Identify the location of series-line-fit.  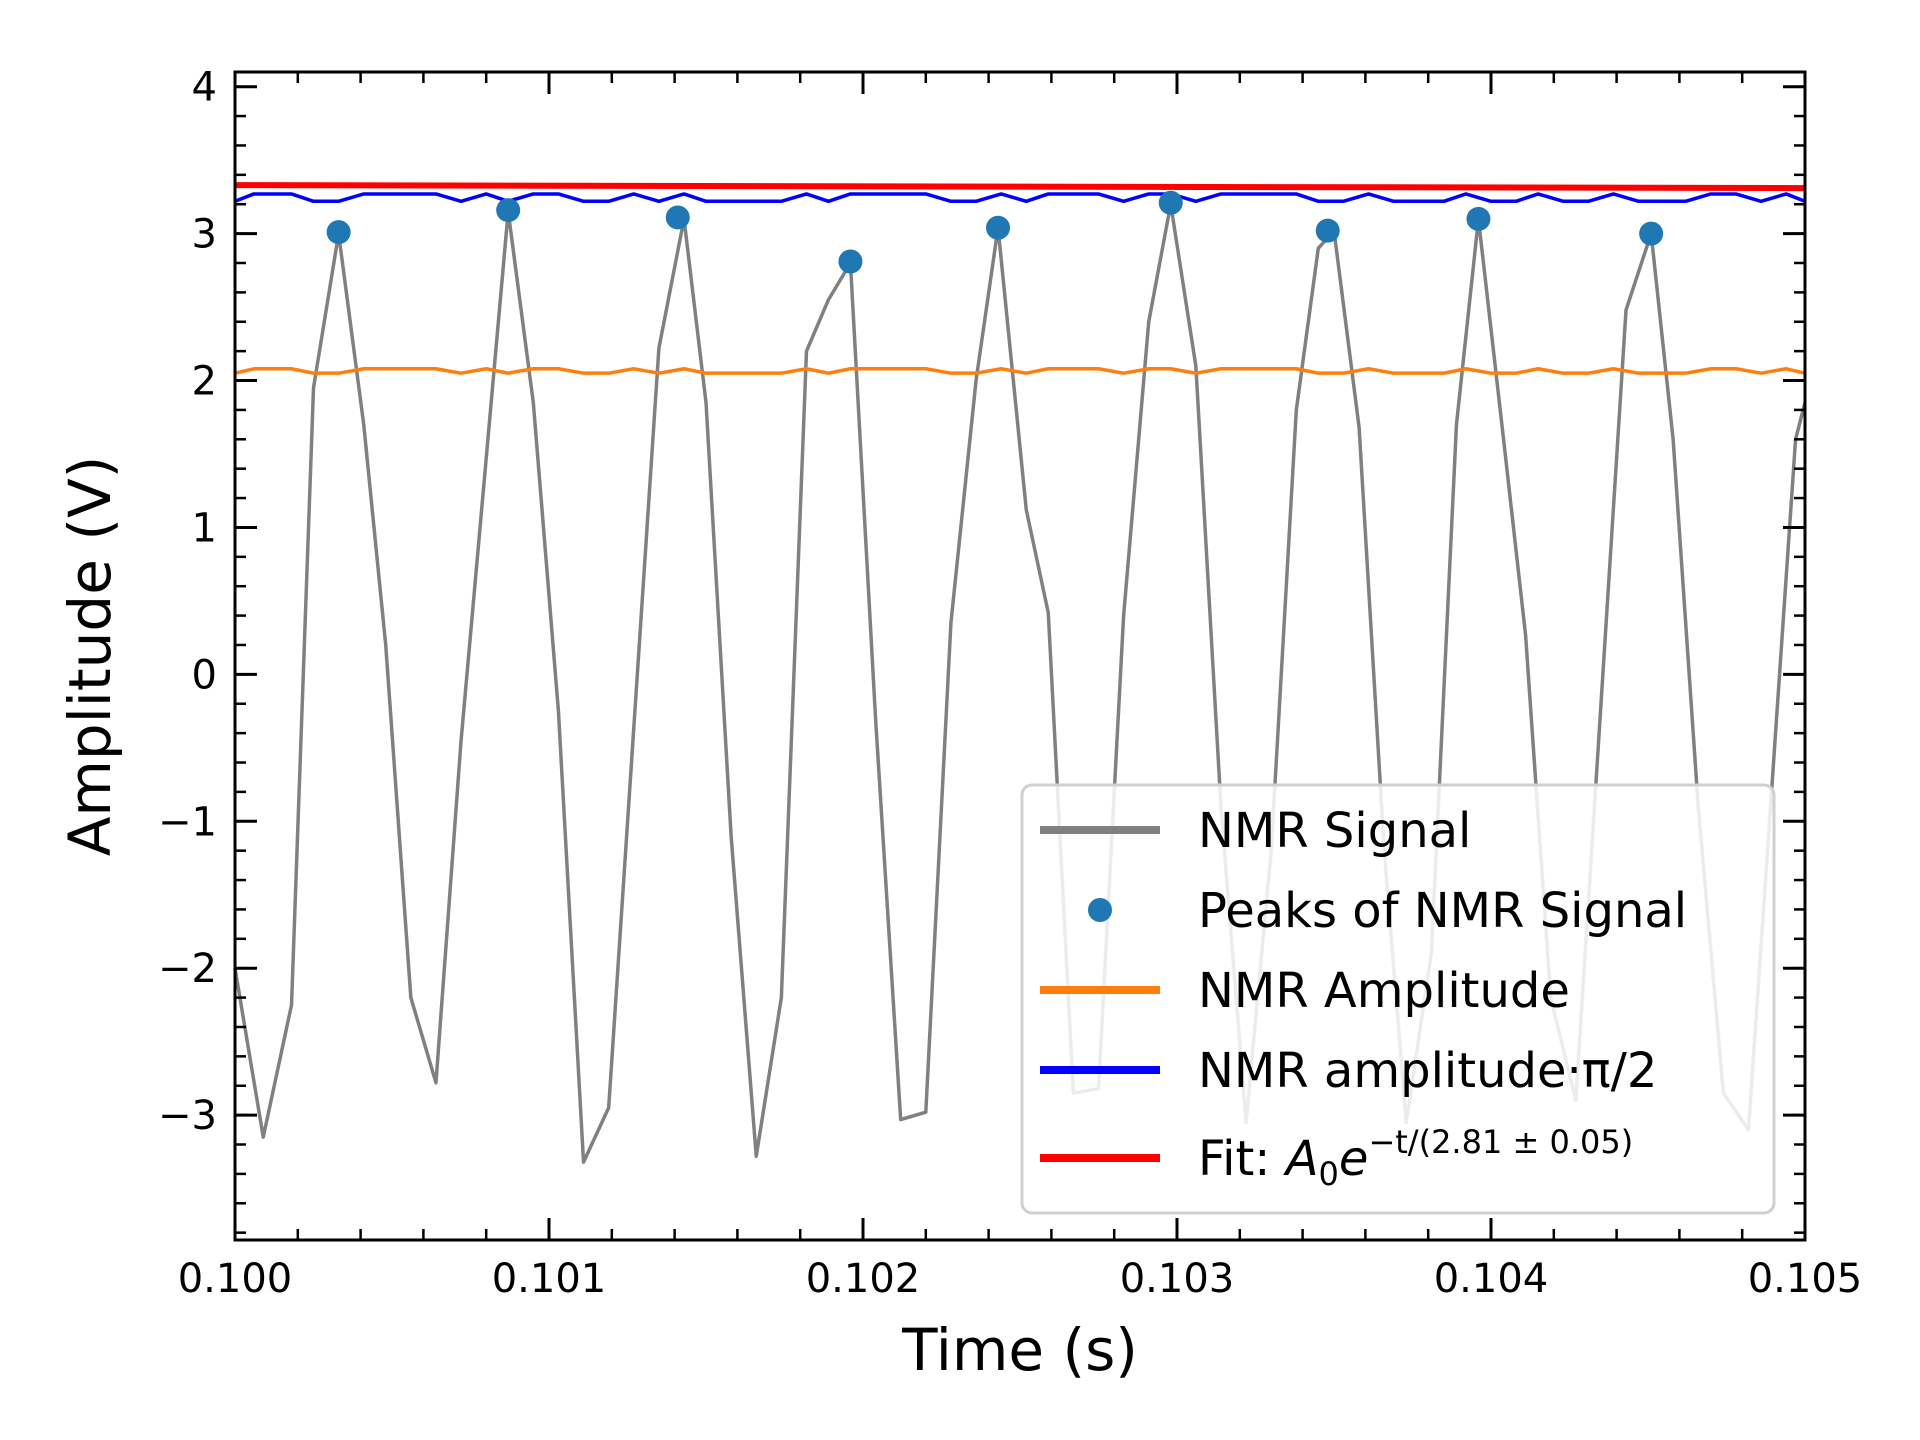
(1020, 187).